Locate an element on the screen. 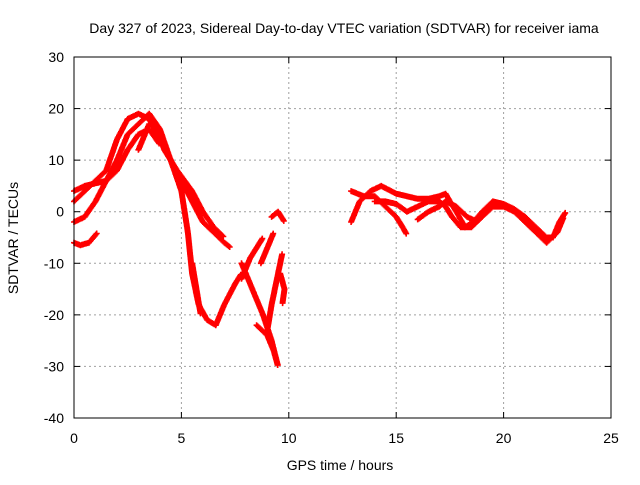 Image resolution: width=640 pixels, height=485 pixels. x-tick-label: 15 is located at coordinates (396, 438).